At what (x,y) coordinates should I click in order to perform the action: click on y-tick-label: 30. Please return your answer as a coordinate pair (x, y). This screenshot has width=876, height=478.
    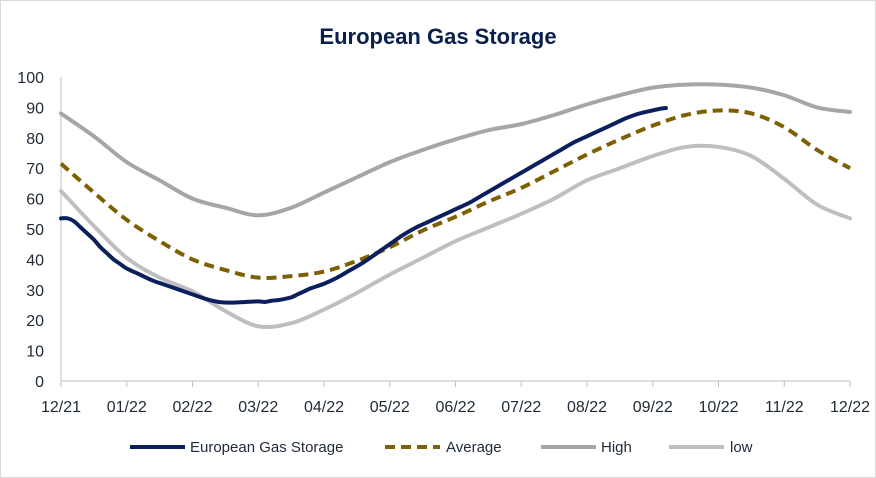
    Looking at the image, I should click on (35, 291).